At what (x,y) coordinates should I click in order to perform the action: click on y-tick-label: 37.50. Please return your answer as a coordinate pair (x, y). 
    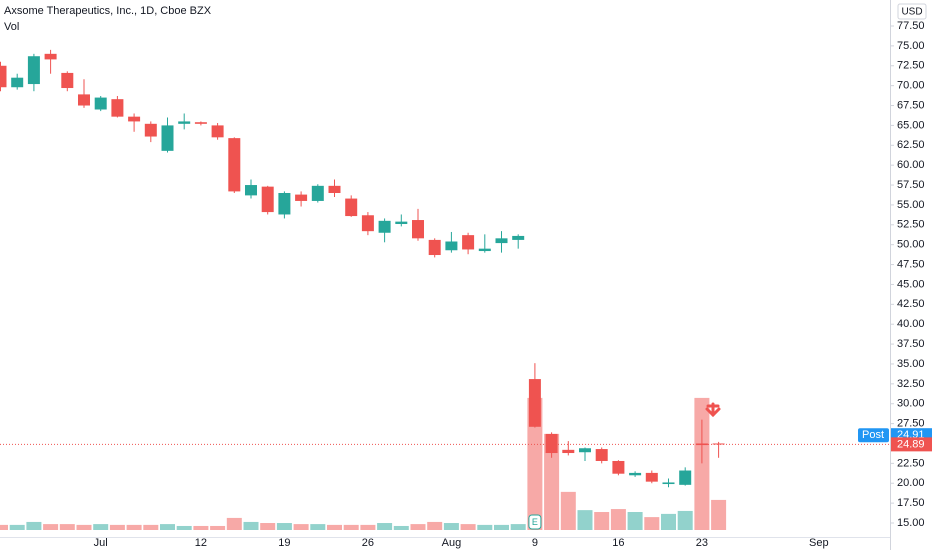
    Looking at the image, I should click on (911, 344).